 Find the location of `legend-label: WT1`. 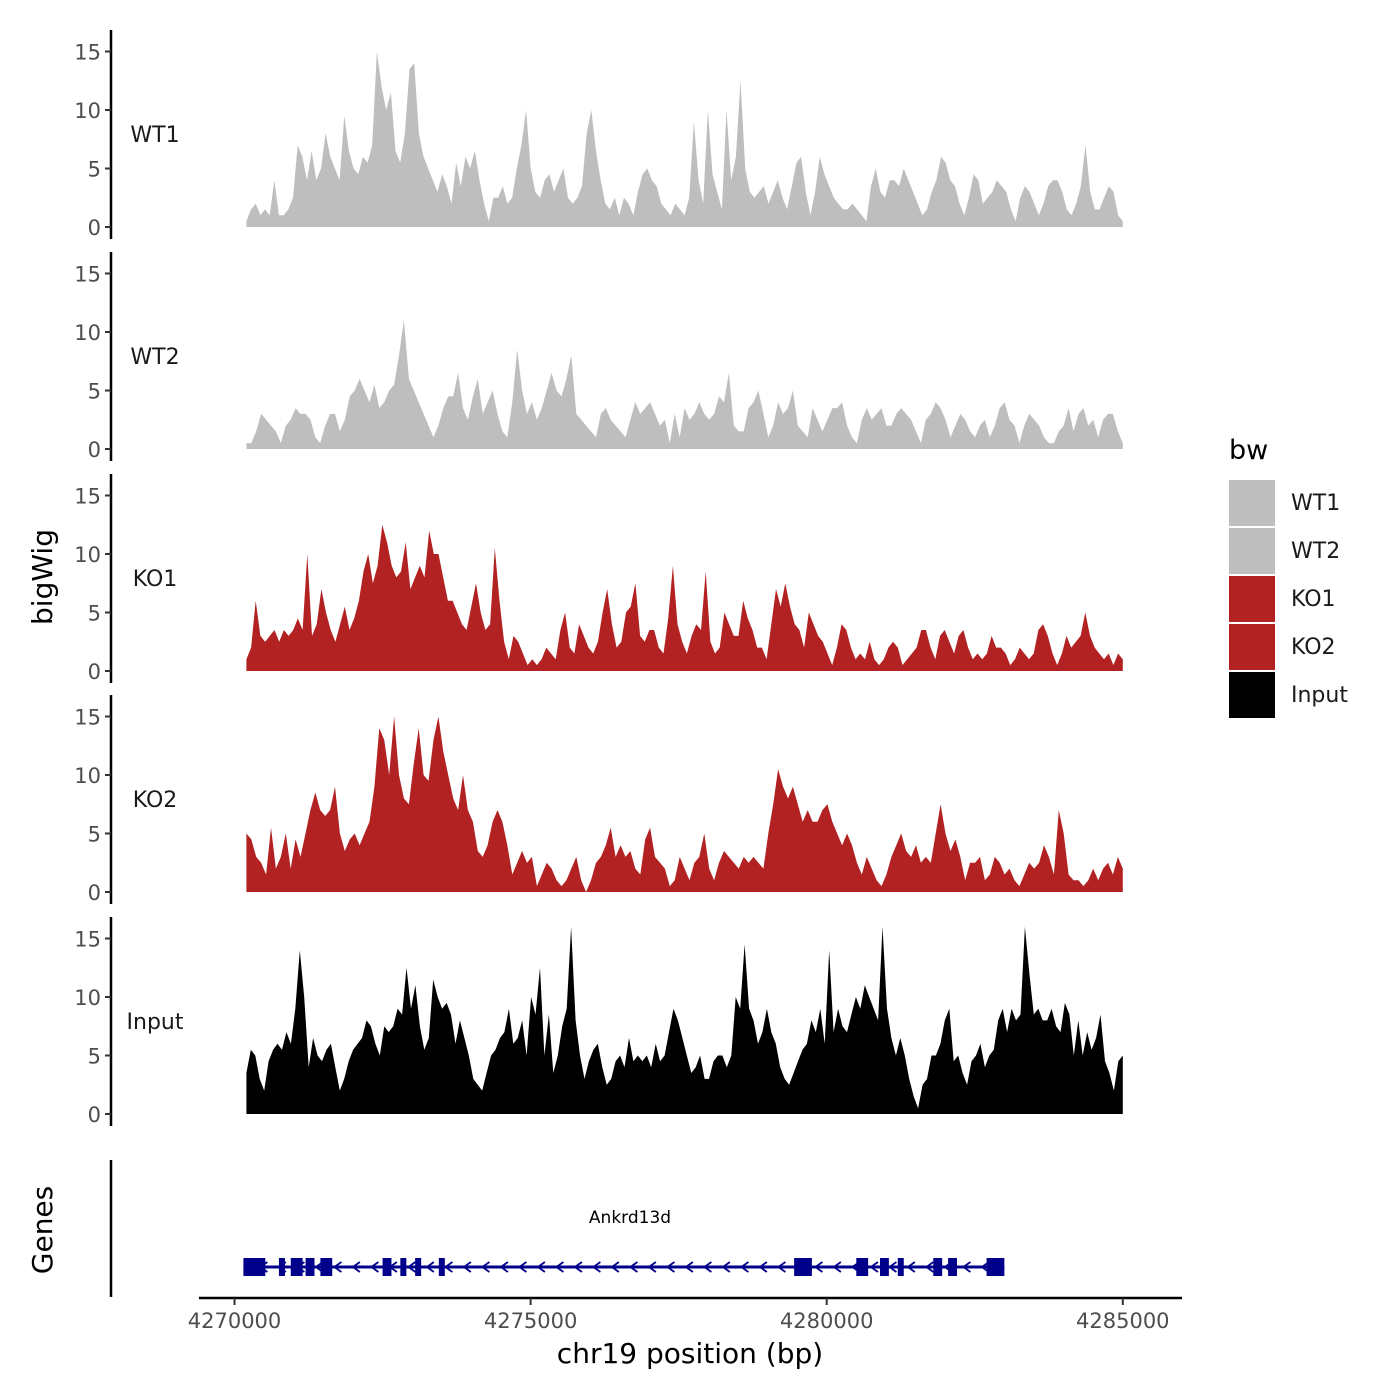

legend-label: WT1 is located at coordinates (1315, 503).